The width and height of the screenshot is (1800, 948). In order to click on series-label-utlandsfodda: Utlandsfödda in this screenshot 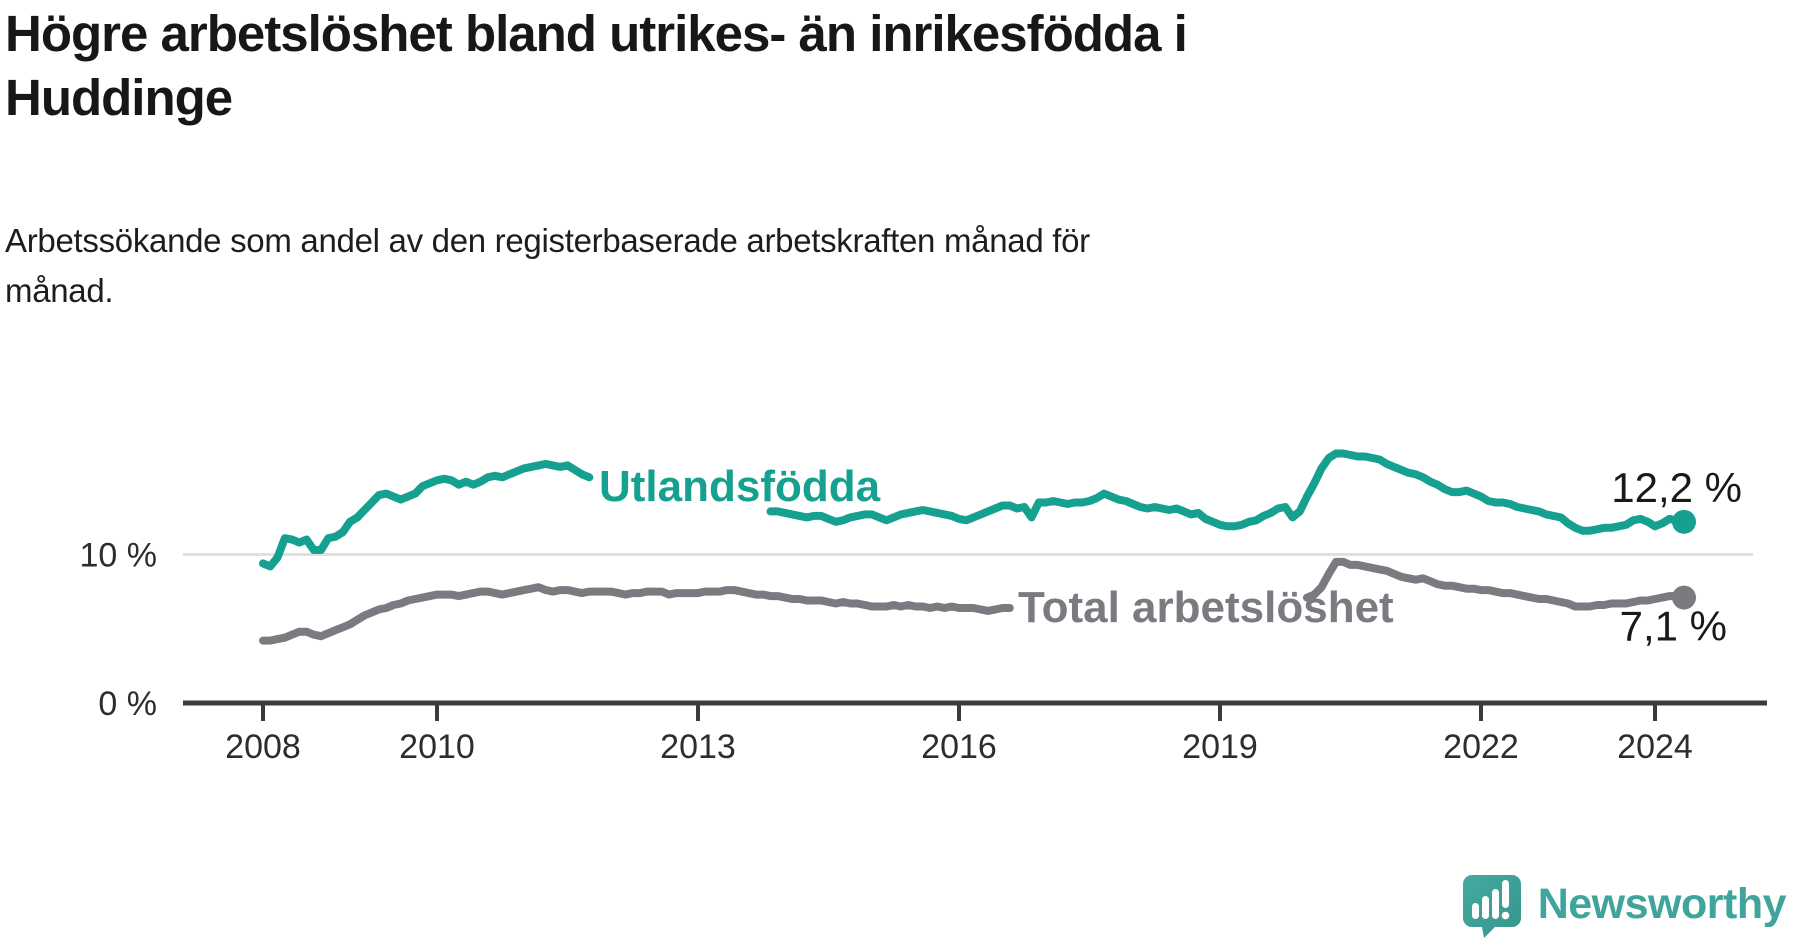, I will do `click(740, 486)`.